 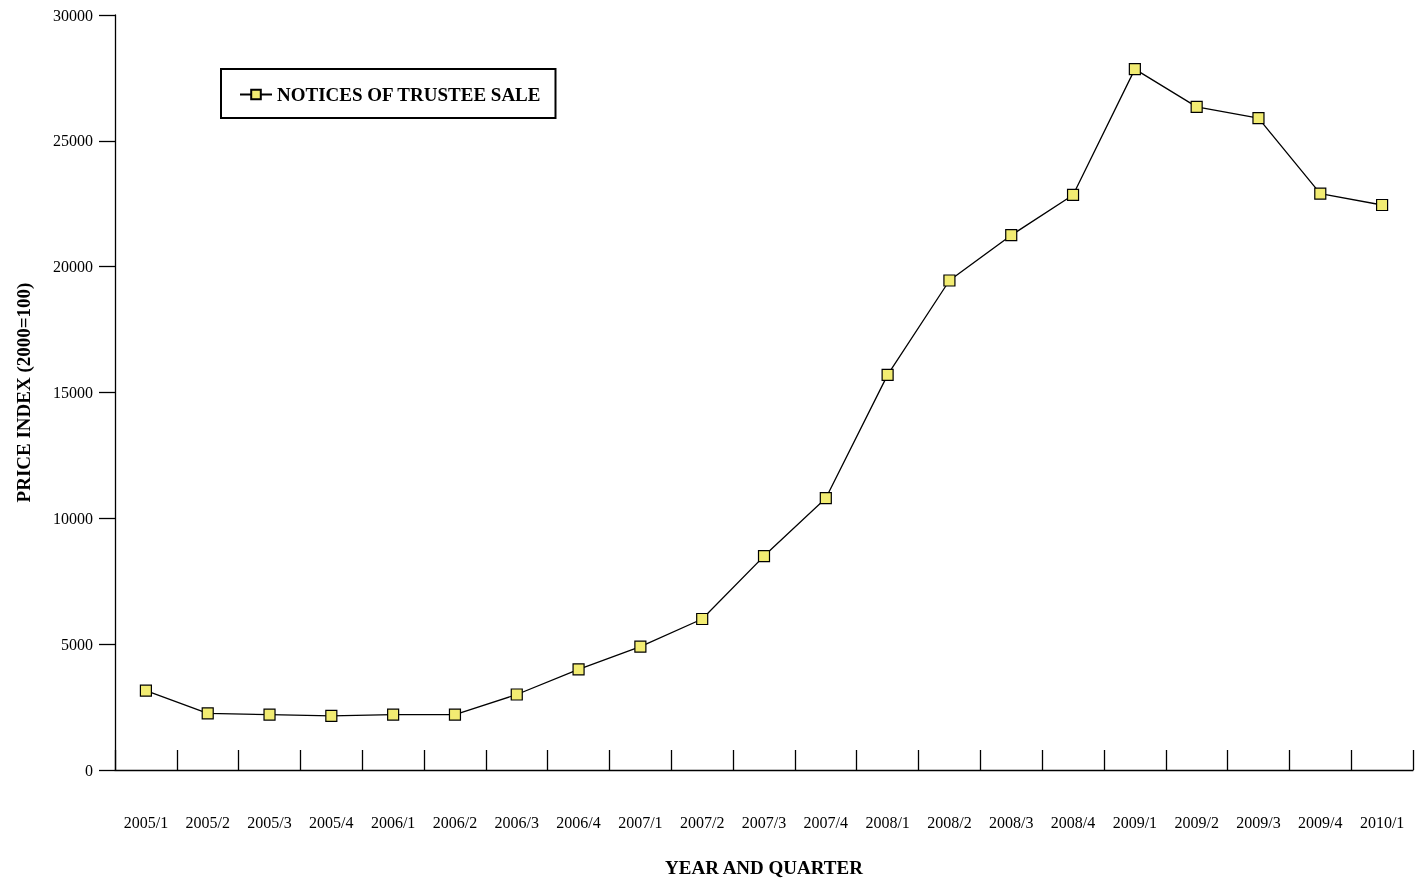 What do you see at coordinates (1320, 822) in the screenshot?
I see `x-tick-label: 2009/4` at bounding box center [1320, 822].